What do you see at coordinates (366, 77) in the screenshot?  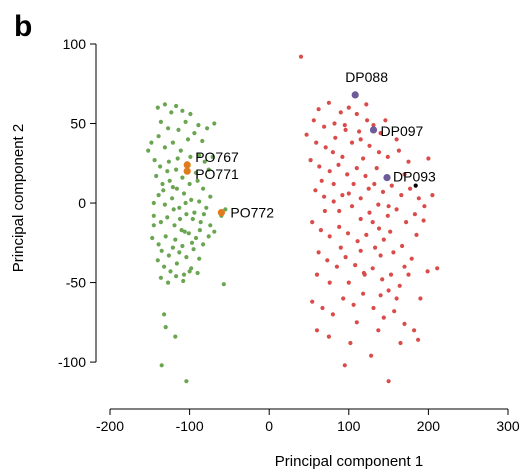 I see `highlight-point-label: DP088` at bounding box center [366, 77].